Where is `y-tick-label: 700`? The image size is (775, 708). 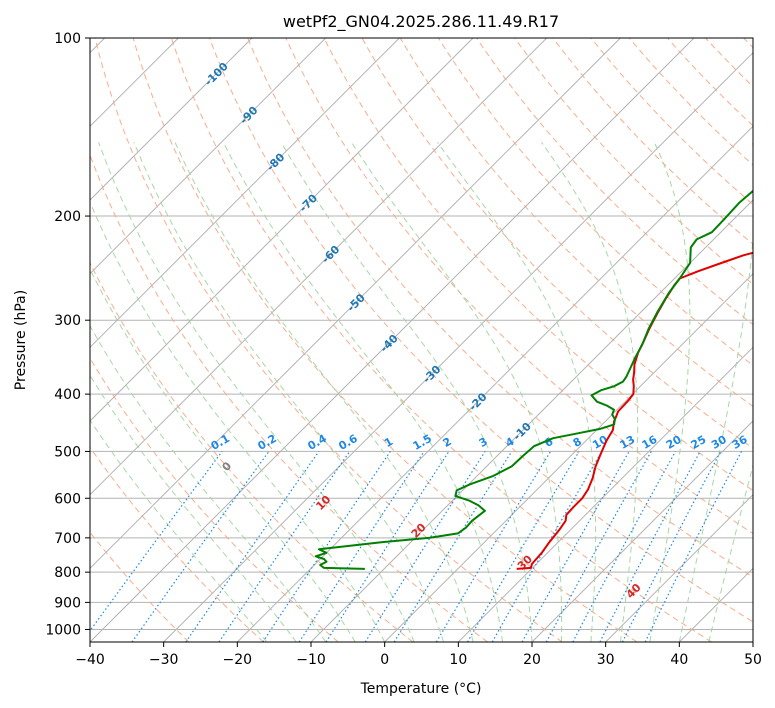
y-tick-label: 700 is located at coordinates (67, 539).